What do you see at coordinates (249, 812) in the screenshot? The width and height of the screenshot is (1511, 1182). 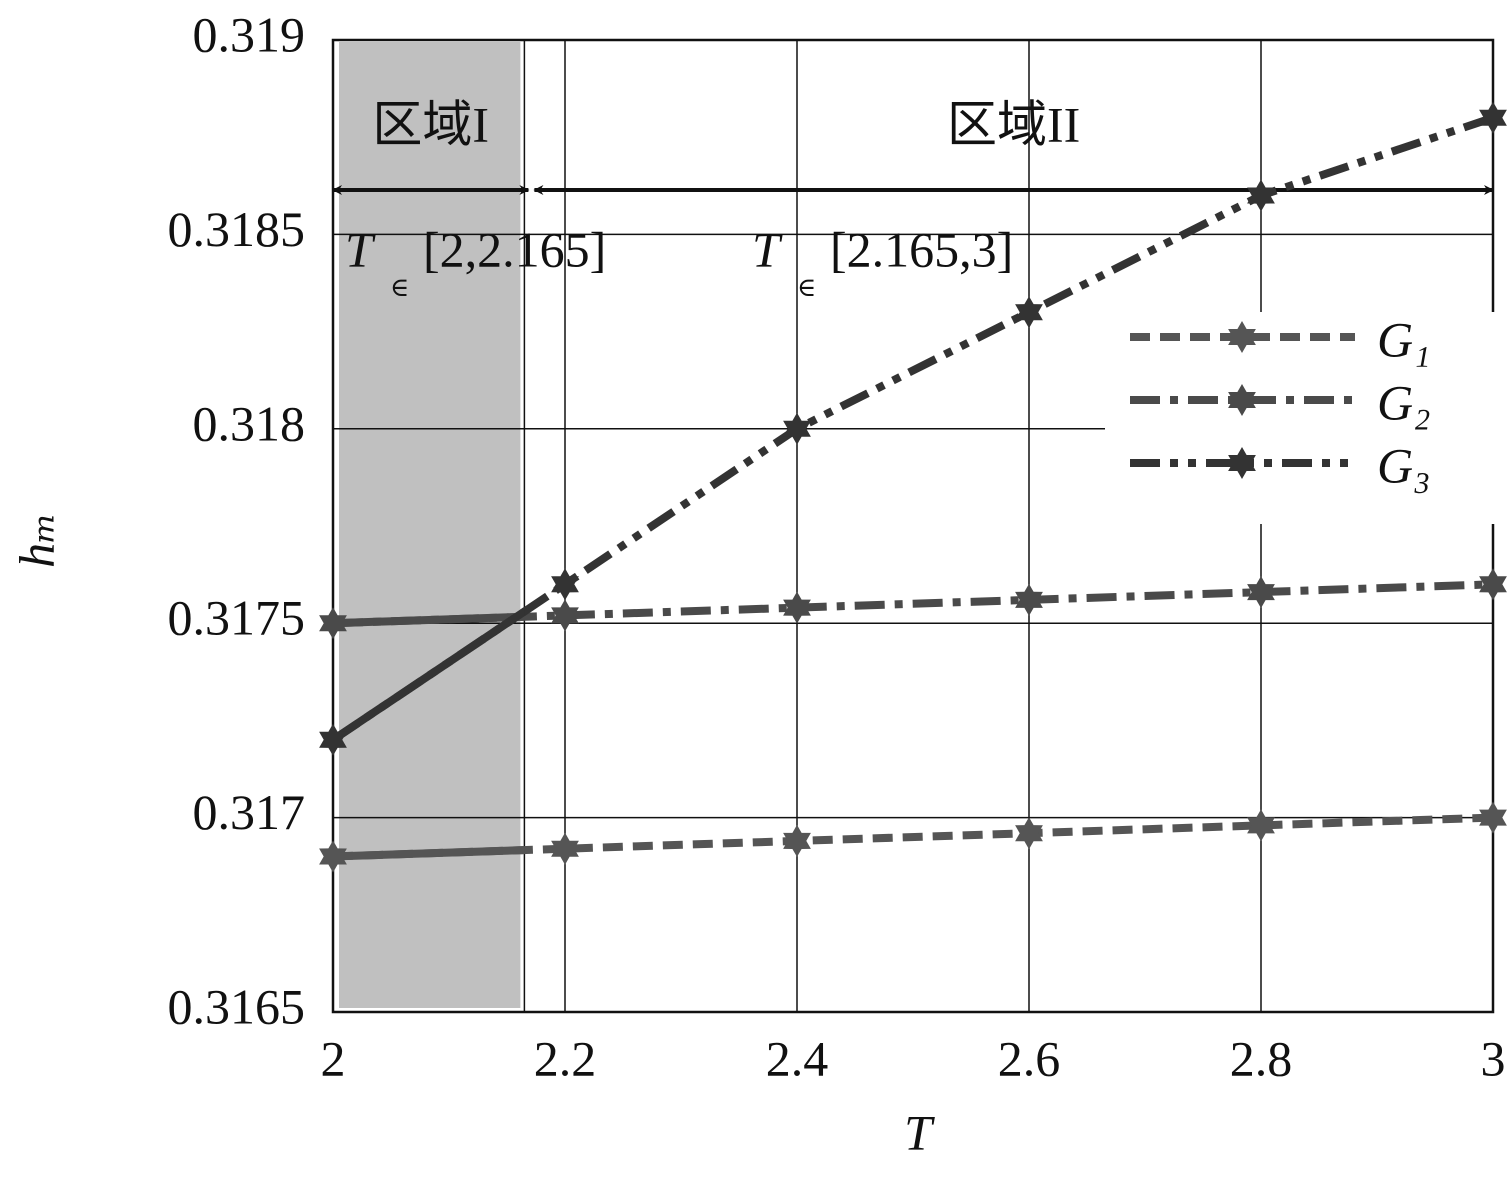 I see `y-tick-label: 0.317` at bounding box center [249, 812].